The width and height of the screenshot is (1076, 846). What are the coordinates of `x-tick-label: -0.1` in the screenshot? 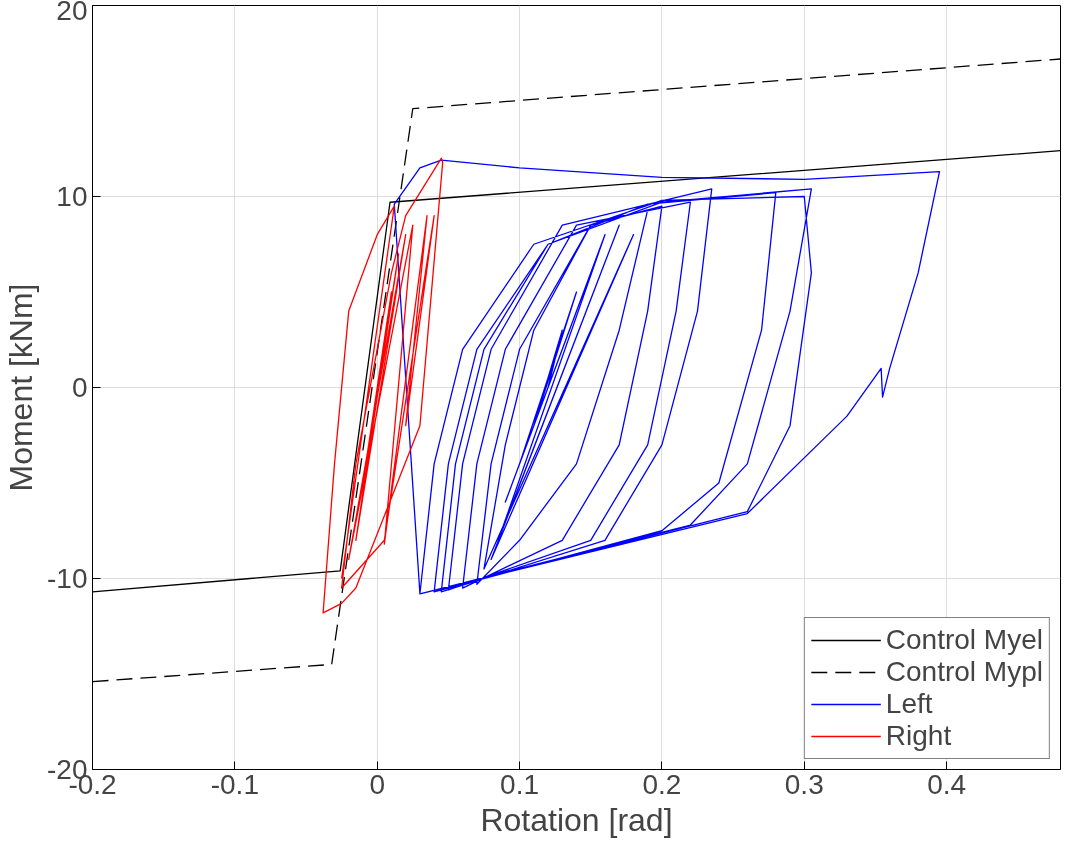 It's located at (234, 784).